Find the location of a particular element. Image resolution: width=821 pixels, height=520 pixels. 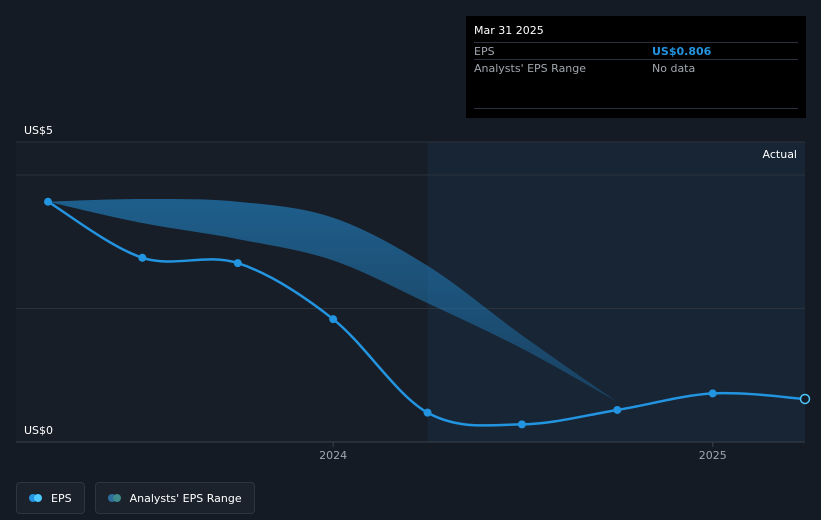

tooltip-eps-label: EPS is located at coordinates (484, 51).